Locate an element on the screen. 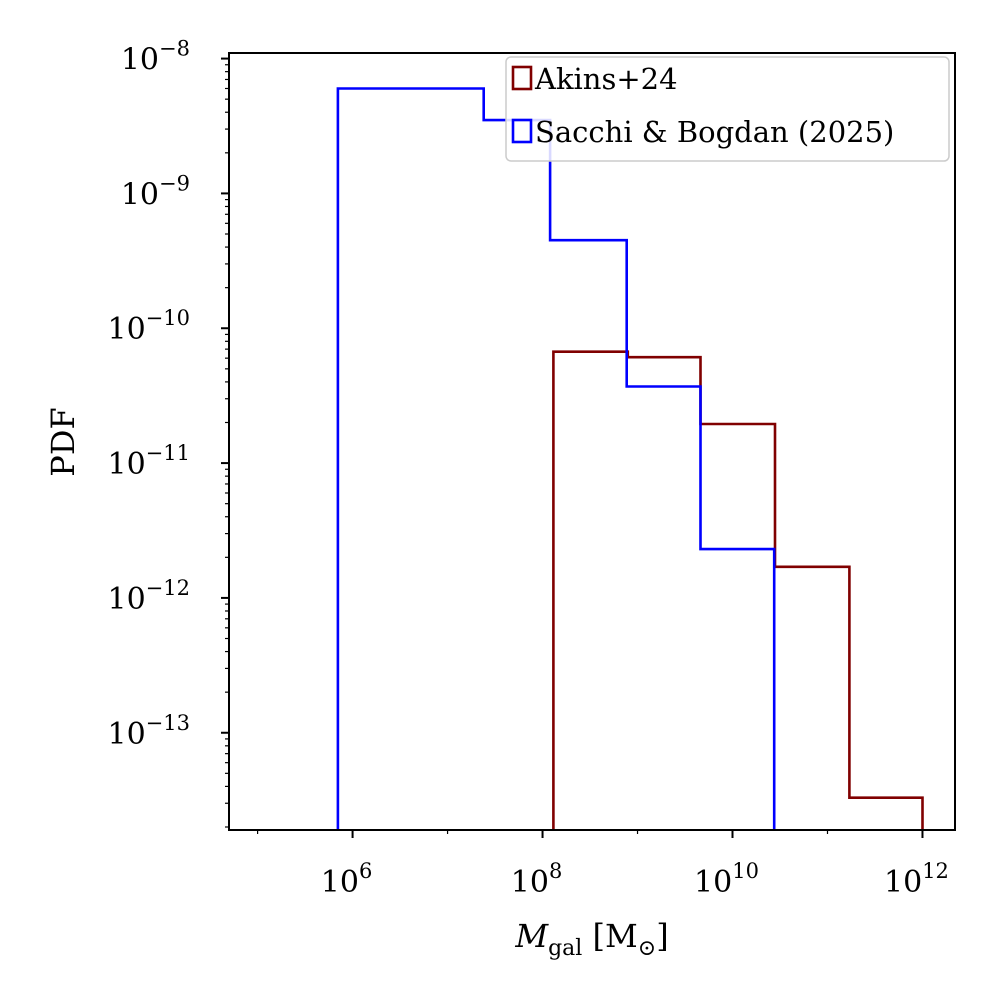 The image size is (1002, 1002). x-tick-label: 10⁶ is located at coordinates (347, 879).